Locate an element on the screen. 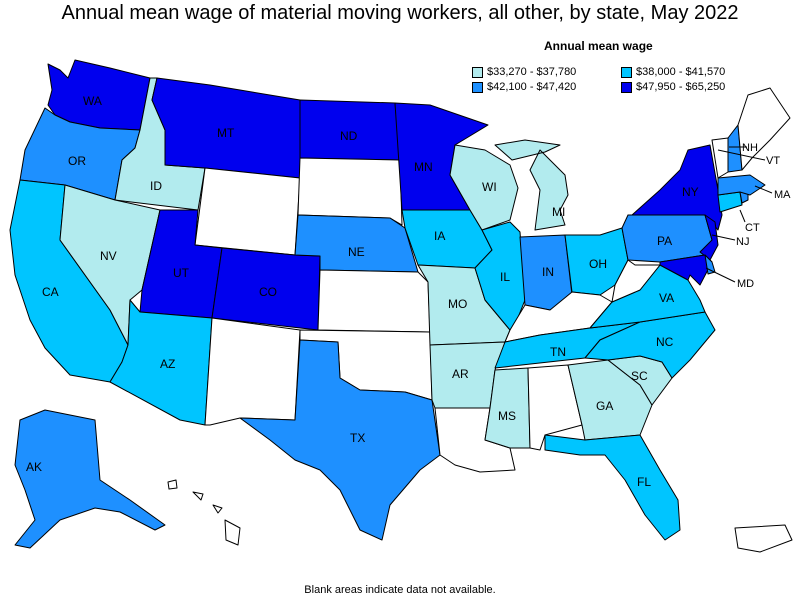 Image resolution: width=800 pixels, height=600 pixels. legend-item-bin3: $42,100 - $47,420 is located at coordinates (524, 87).